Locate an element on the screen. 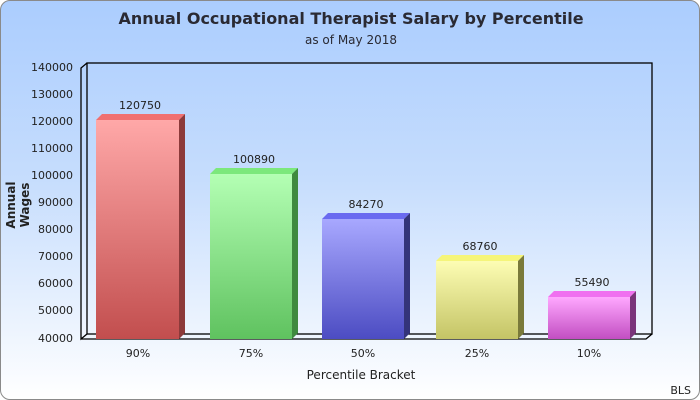  y-tick: 90000 is located at coordinates (55, 202).